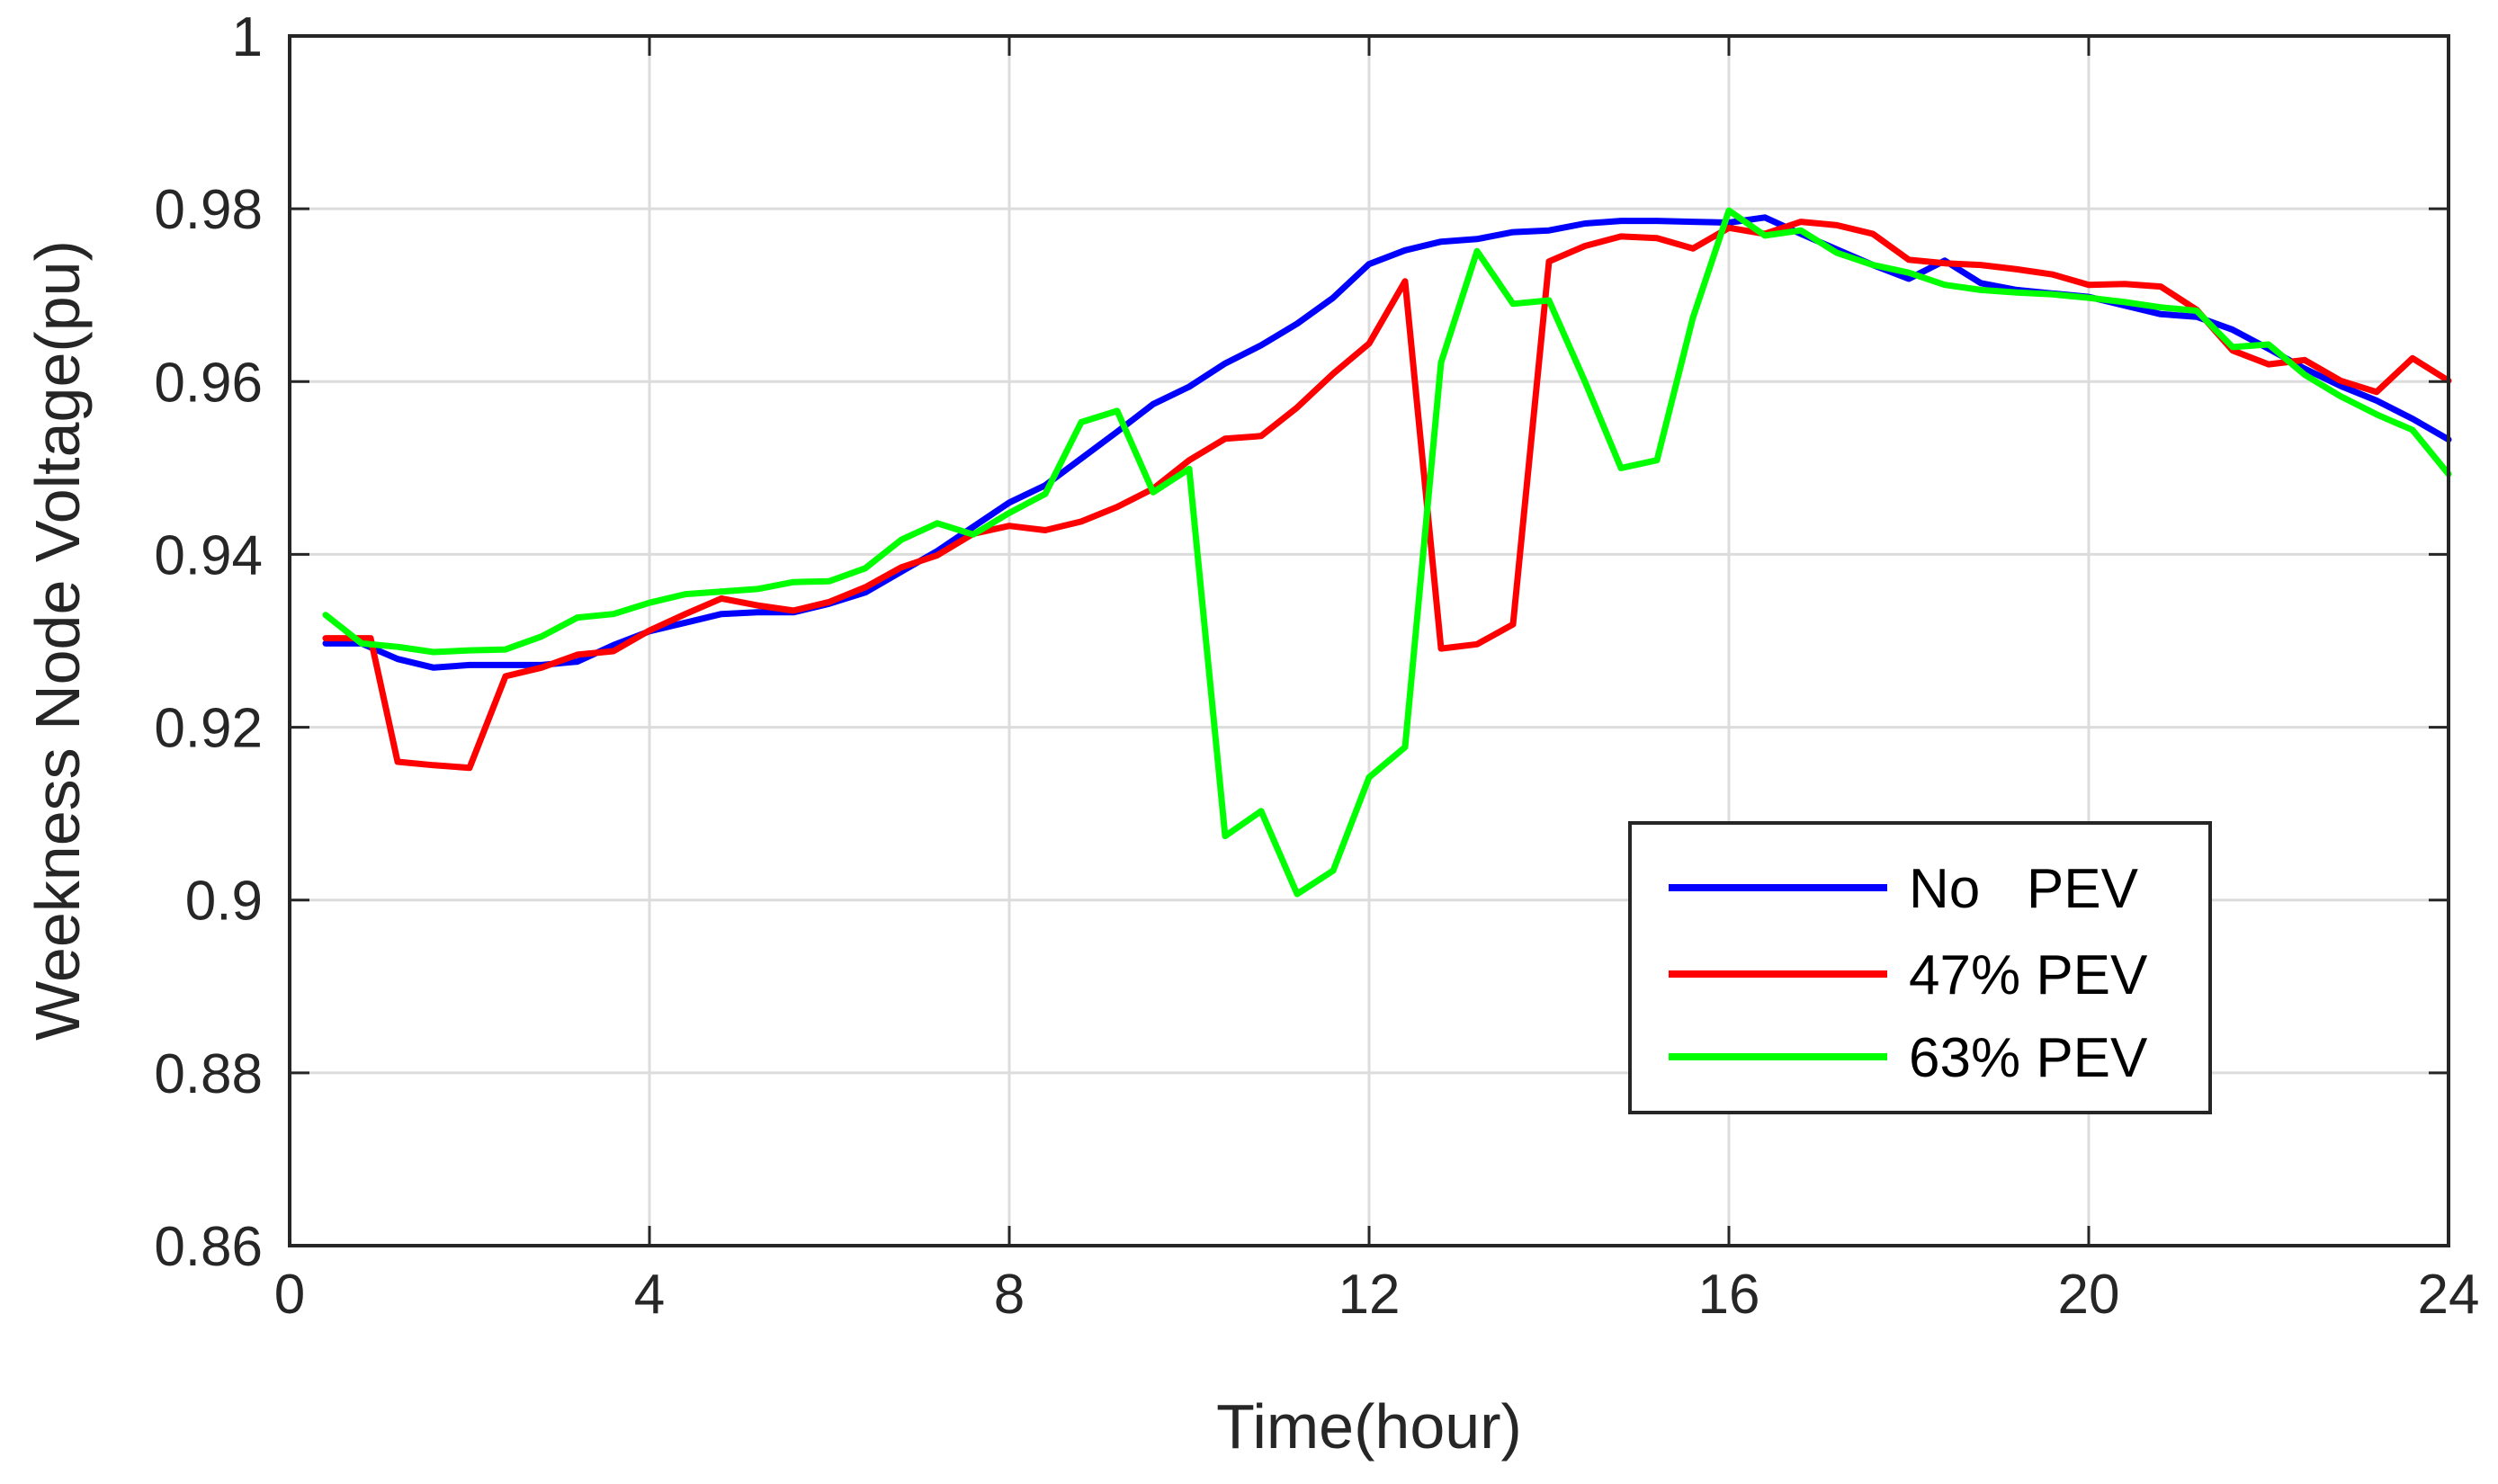  I want to click on x-tick-label: 8, so click(1009, 1295).